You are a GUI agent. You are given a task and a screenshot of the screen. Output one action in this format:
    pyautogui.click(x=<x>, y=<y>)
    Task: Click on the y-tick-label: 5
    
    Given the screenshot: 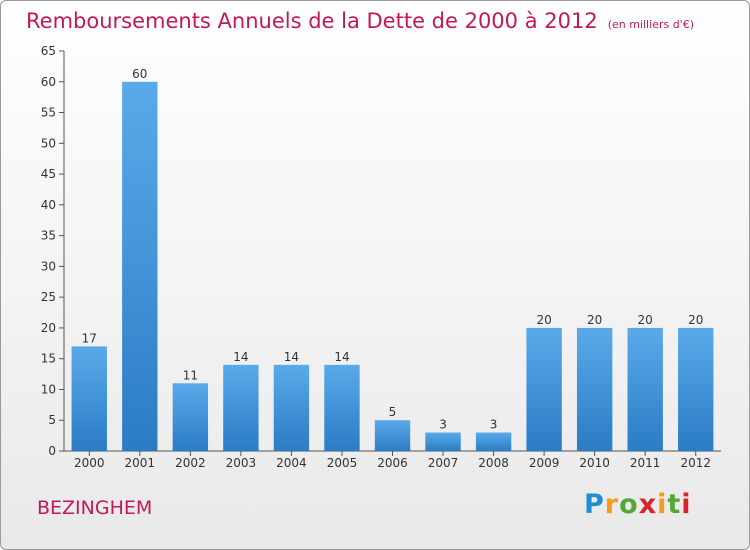 What is the action you would take?
    pyautogui.click(x=52, y=420)
    